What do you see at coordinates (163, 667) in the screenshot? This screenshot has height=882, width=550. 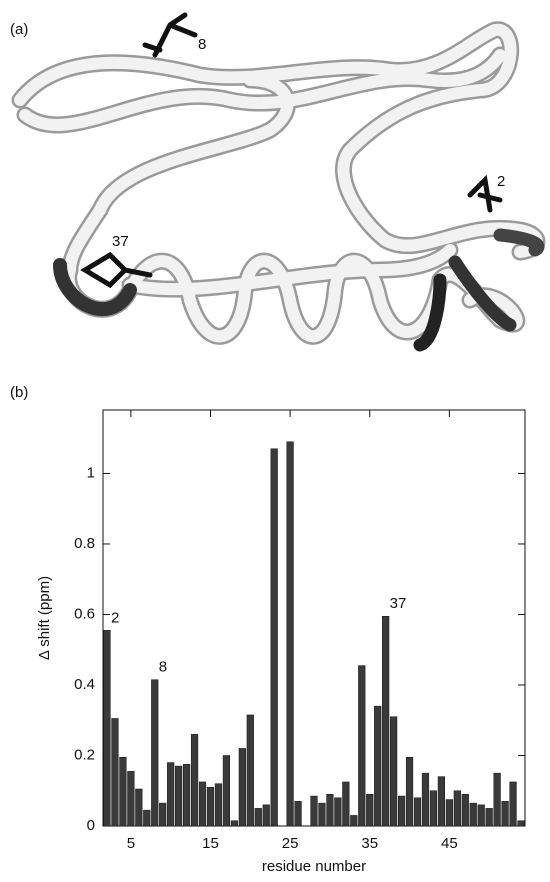 I see `annotation: 8` at bounding box center [163, 667].